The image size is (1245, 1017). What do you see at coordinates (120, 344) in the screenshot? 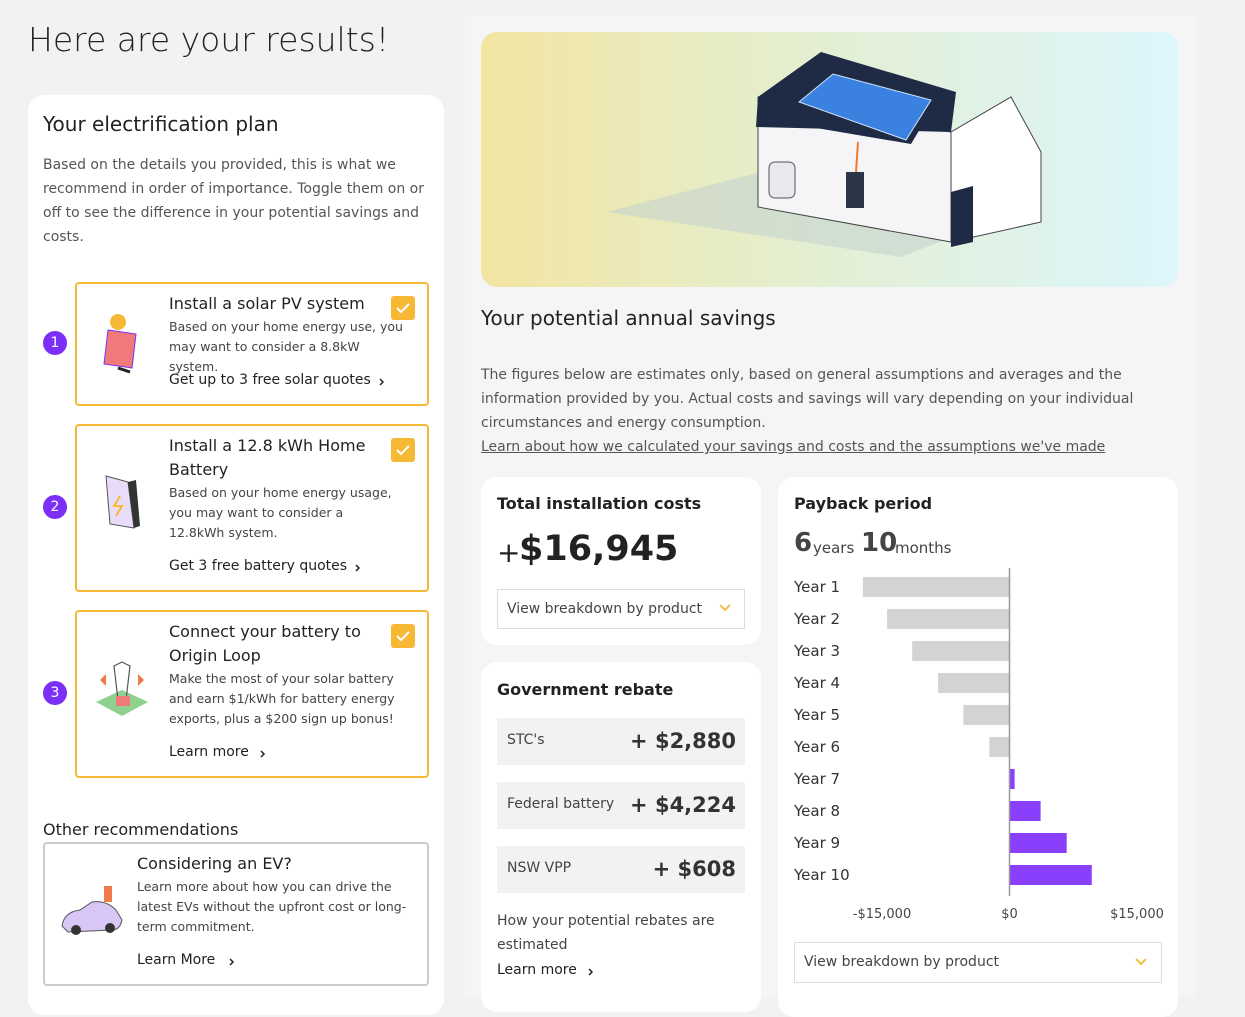
I see `solar-icon` at bounding box center [120, 344].